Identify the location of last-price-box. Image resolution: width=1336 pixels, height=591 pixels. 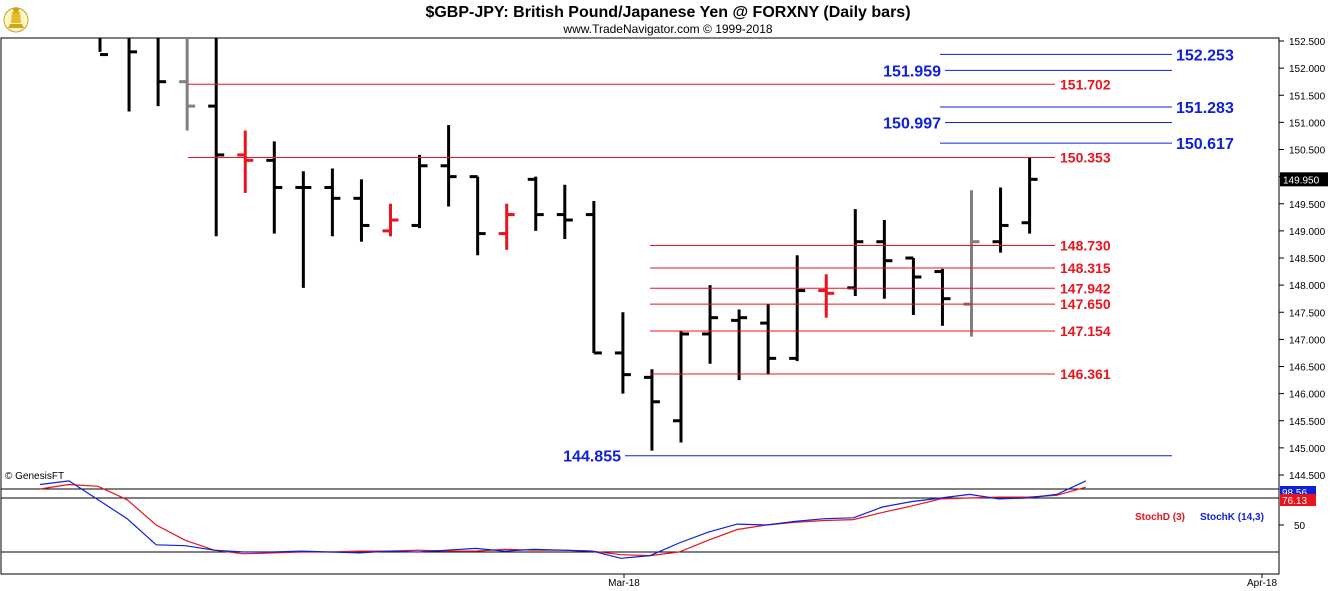
(1304, 179).